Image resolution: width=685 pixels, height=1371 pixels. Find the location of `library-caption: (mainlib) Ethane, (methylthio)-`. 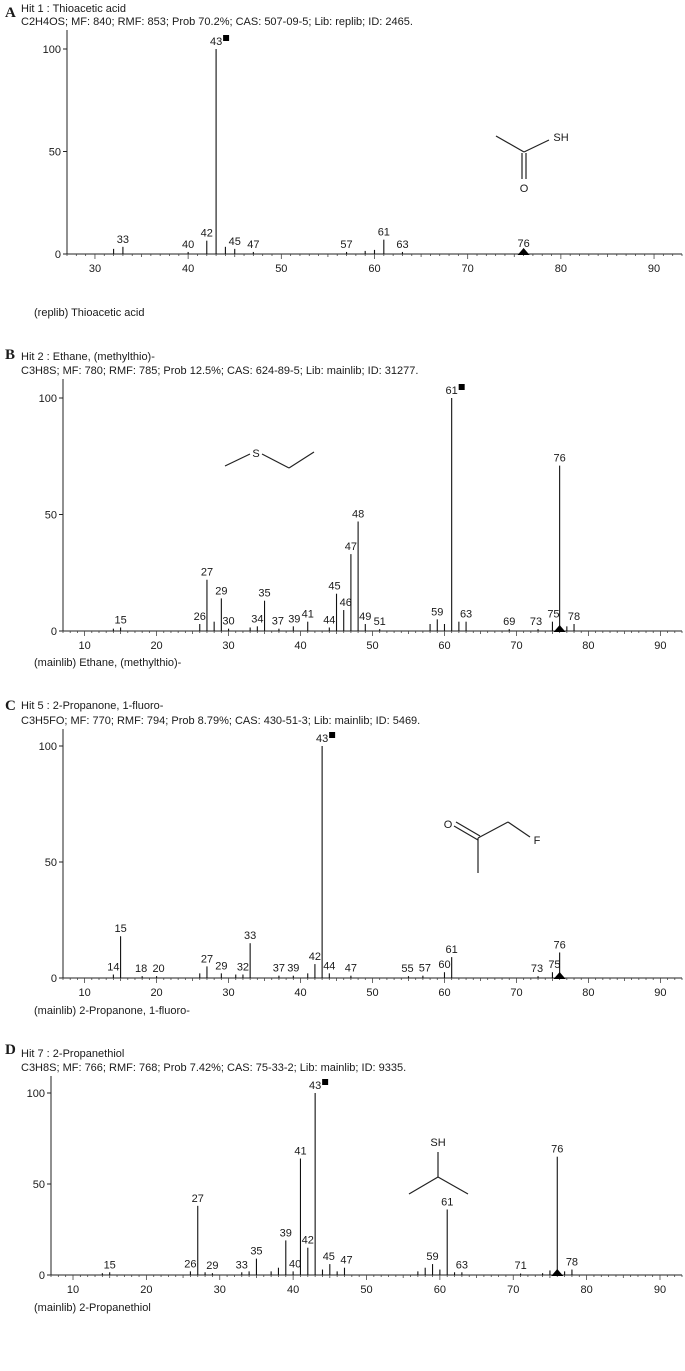

library-caption: (mainlib) Ethane, (methylthio)- is located at coordinates (108, 663).